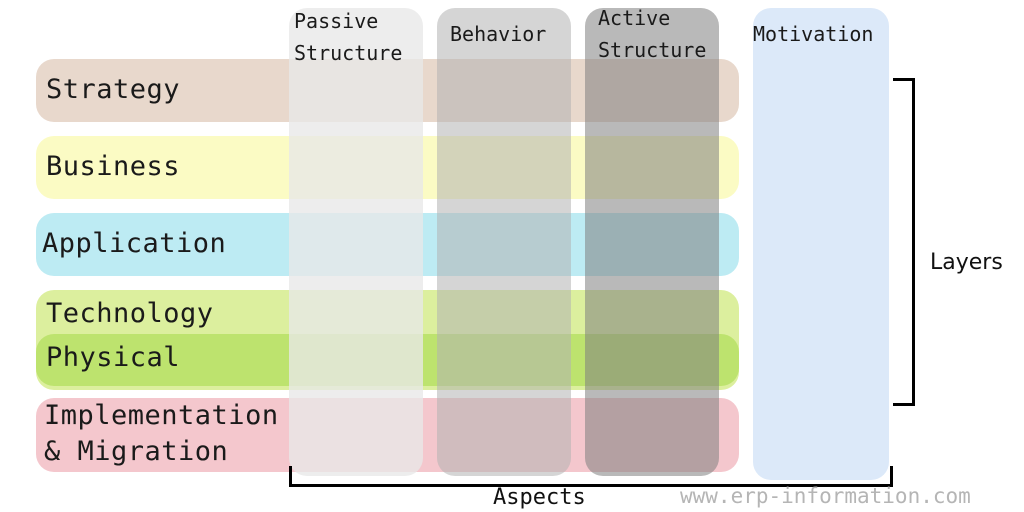 The height and width of the screenshot is (512, 1024). I want to click on aspect-passive-label-line2: Structure, so click(348, 53).